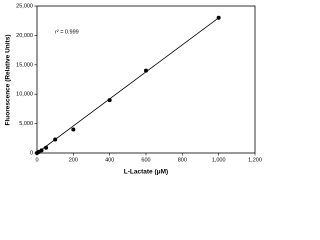 This screenshot has height=240, width=320. I want to click on x-tick-label: 400, so click(109, 160).